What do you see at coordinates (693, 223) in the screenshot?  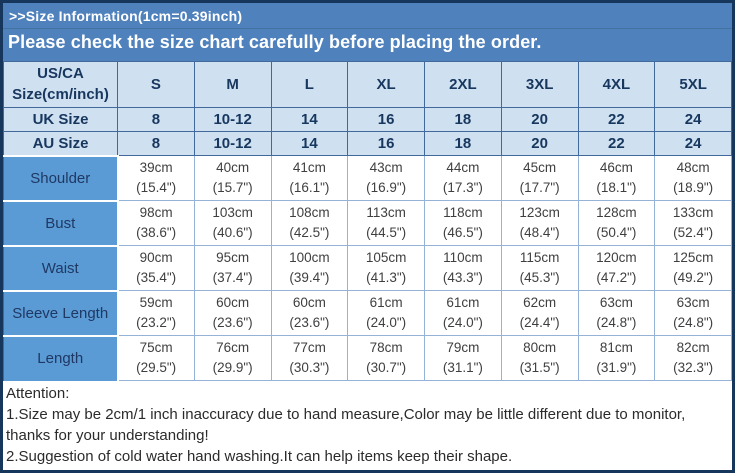 I see `measurement-cell: 133cm (52.4")` at bounding box center [693, 223].